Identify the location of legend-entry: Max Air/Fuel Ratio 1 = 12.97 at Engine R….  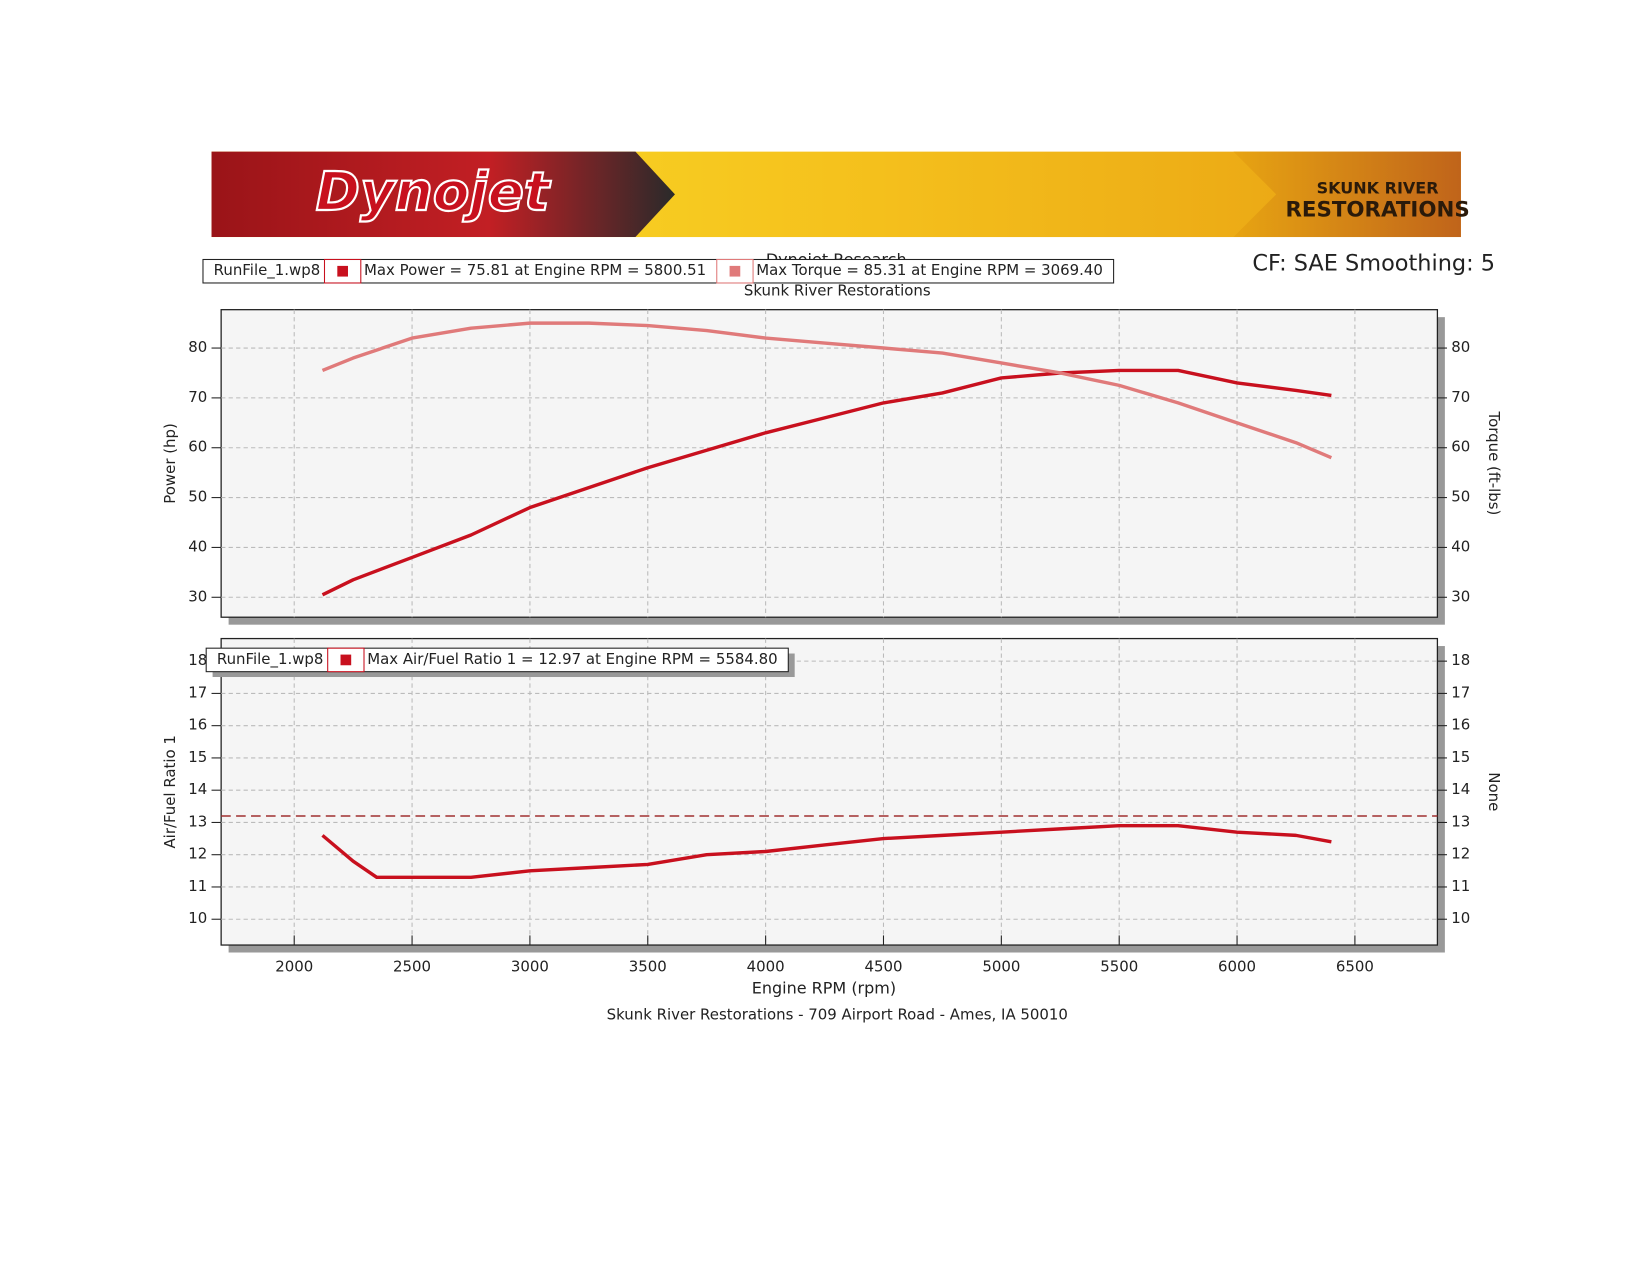
(572, 659).